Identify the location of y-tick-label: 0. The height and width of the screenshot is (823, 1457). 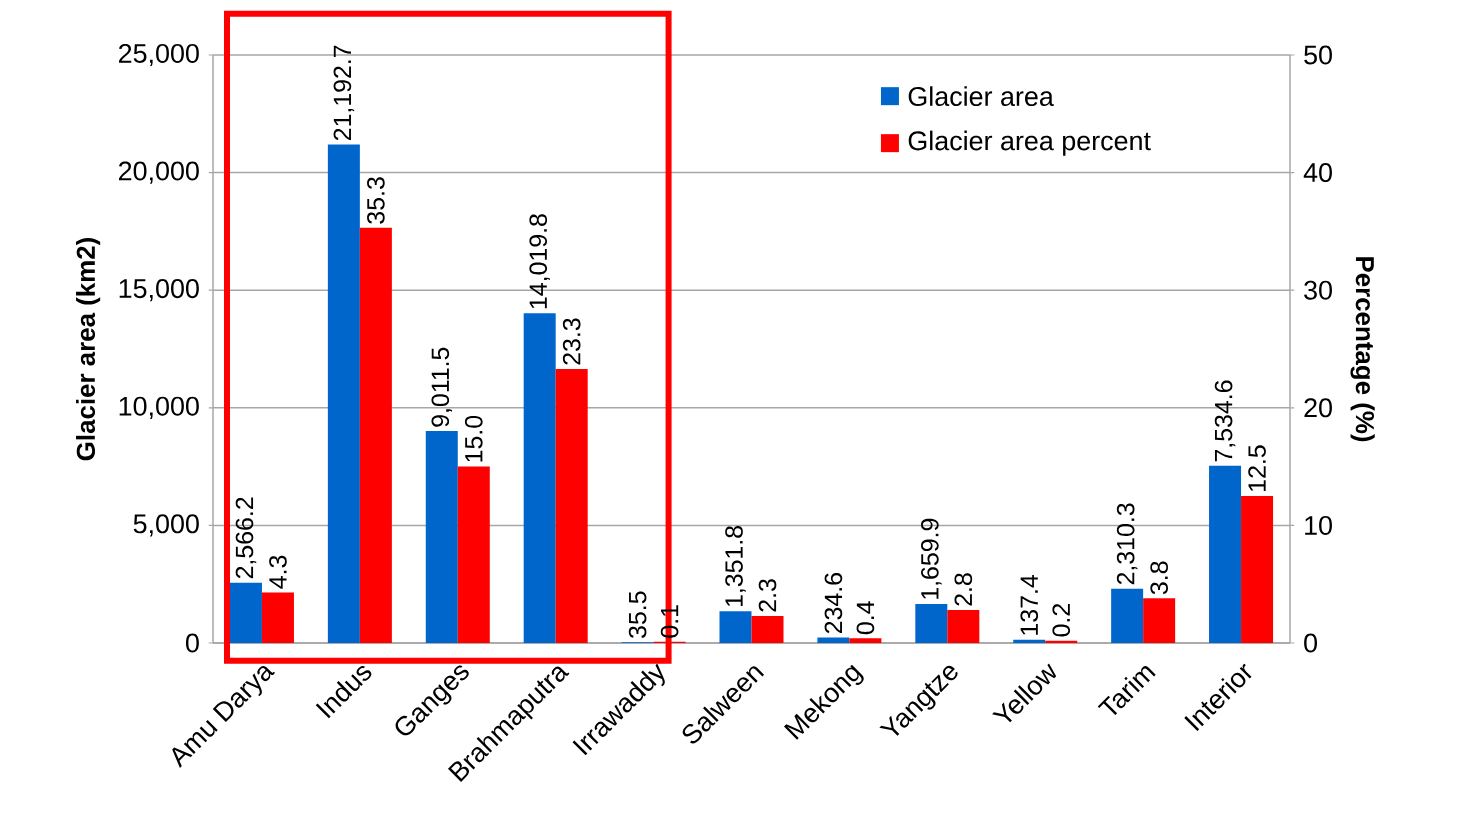
(192, 643).